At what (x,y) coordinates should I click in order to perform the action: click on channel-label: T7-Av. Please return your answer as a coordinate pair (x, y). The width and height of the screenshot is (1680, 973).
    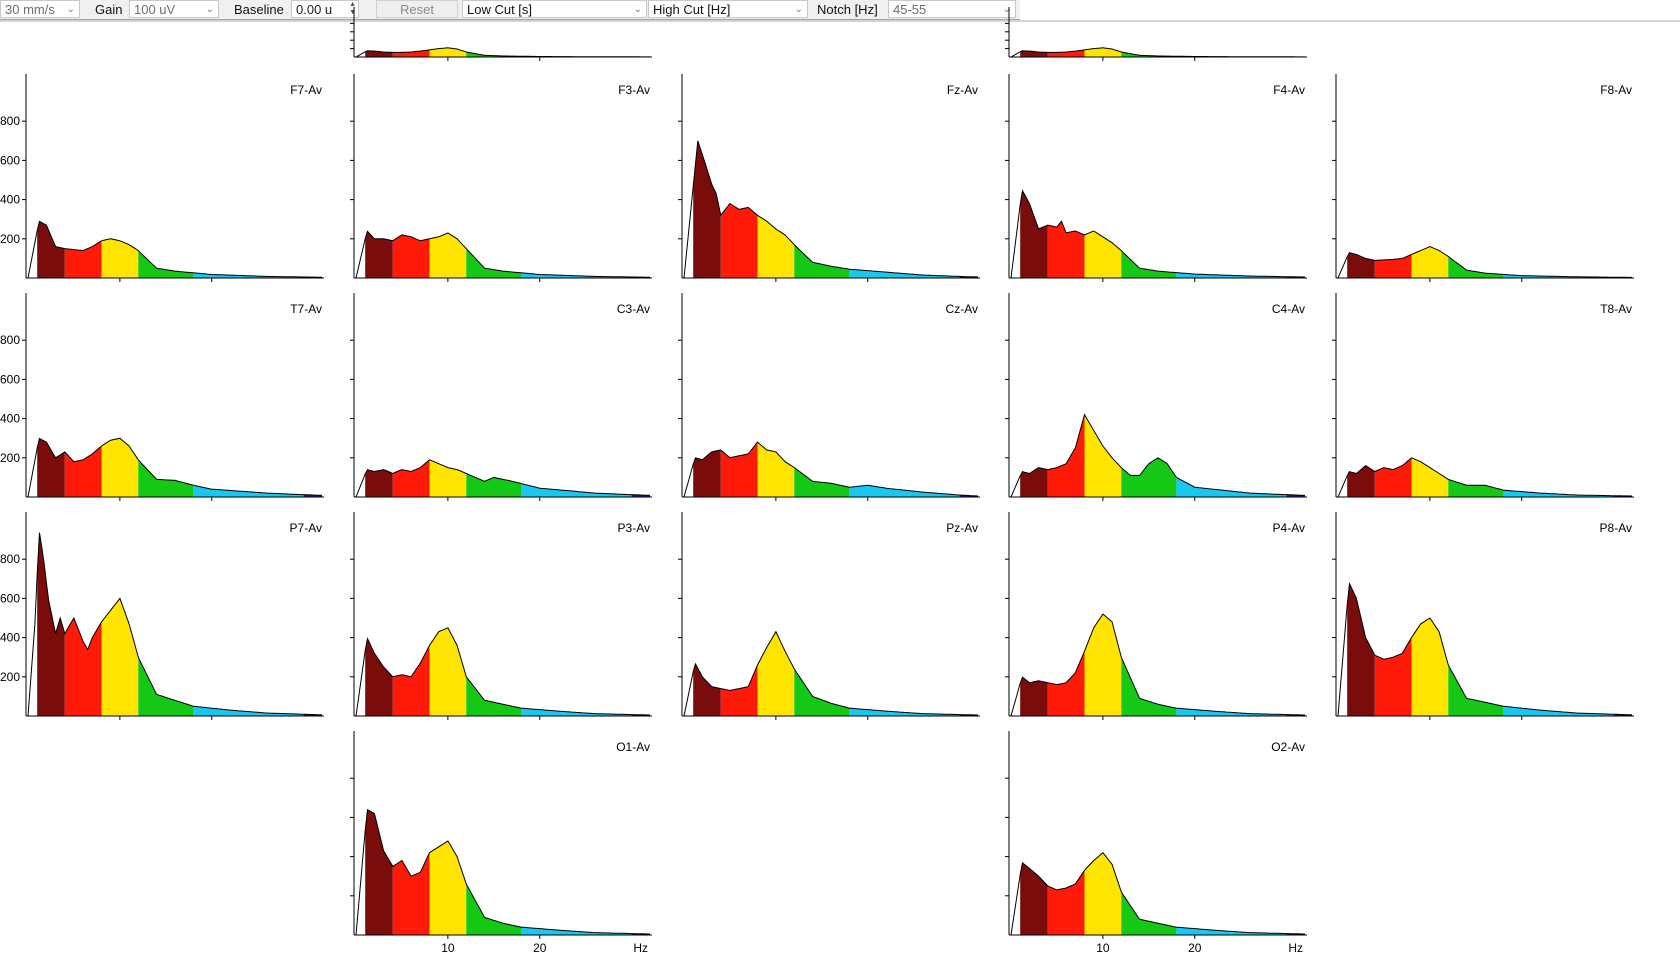
    Looking at the image, I should click on (306, 309).